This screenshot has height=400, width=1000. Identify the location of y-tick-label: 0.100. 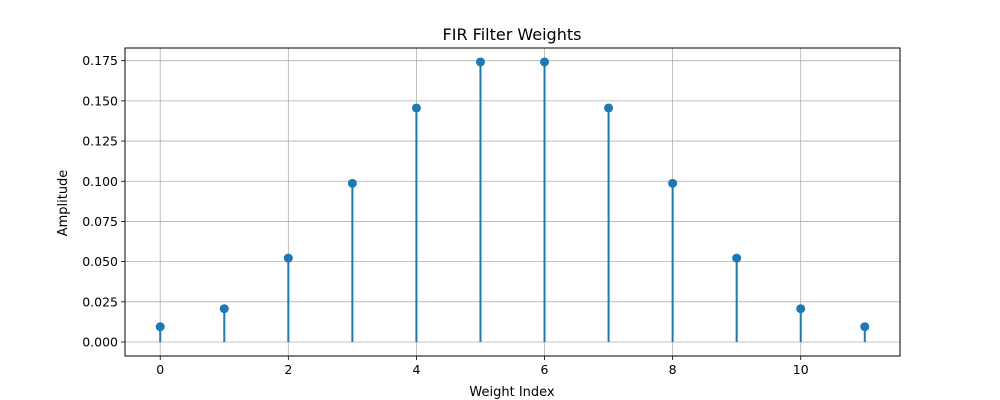
(100, 181).